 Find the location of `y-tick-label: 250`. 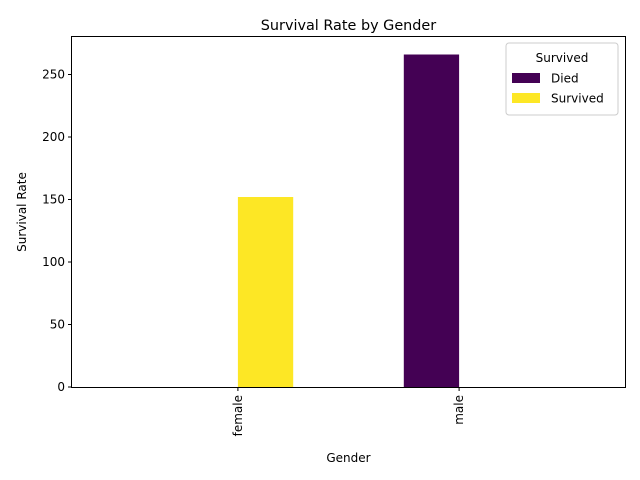

y-tick-label: 250 is located at coordinates (53, 75).